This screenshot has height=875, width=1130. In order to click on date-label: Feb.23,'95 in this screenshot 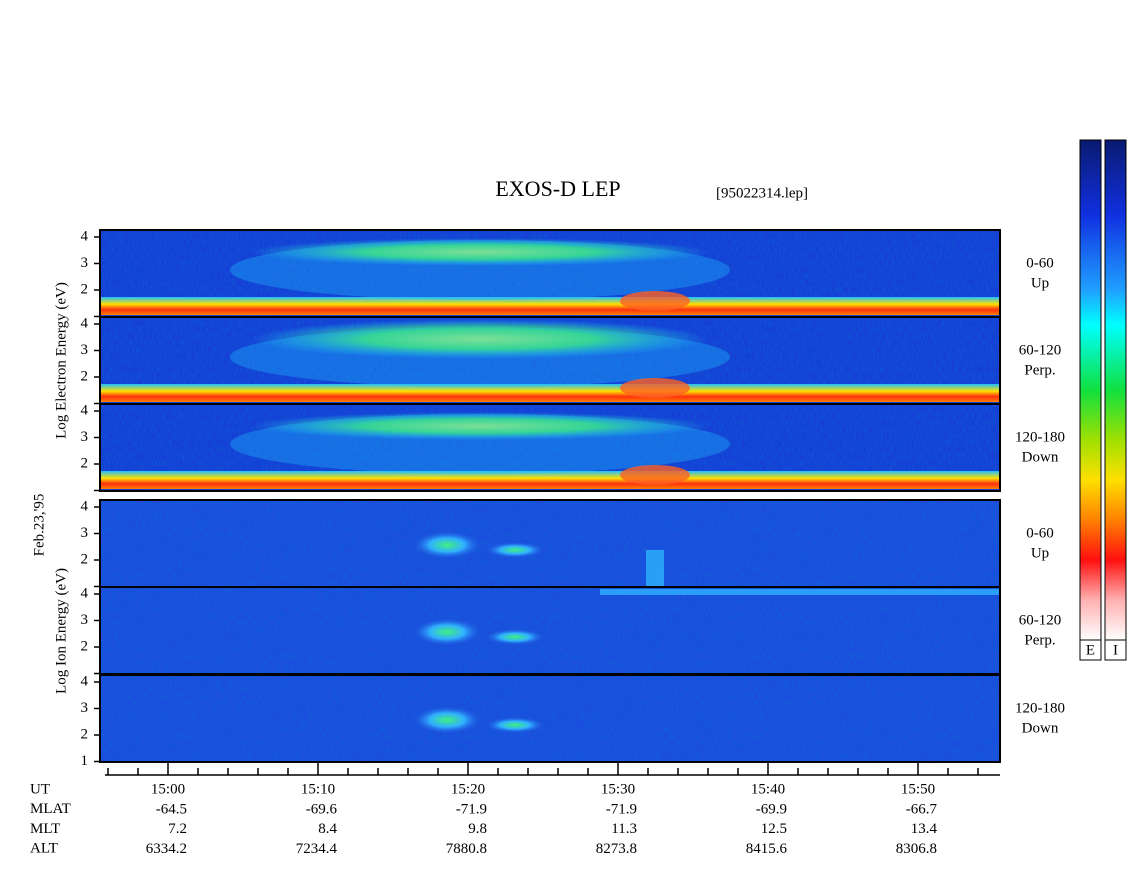, I will do `click(39, 525)`.